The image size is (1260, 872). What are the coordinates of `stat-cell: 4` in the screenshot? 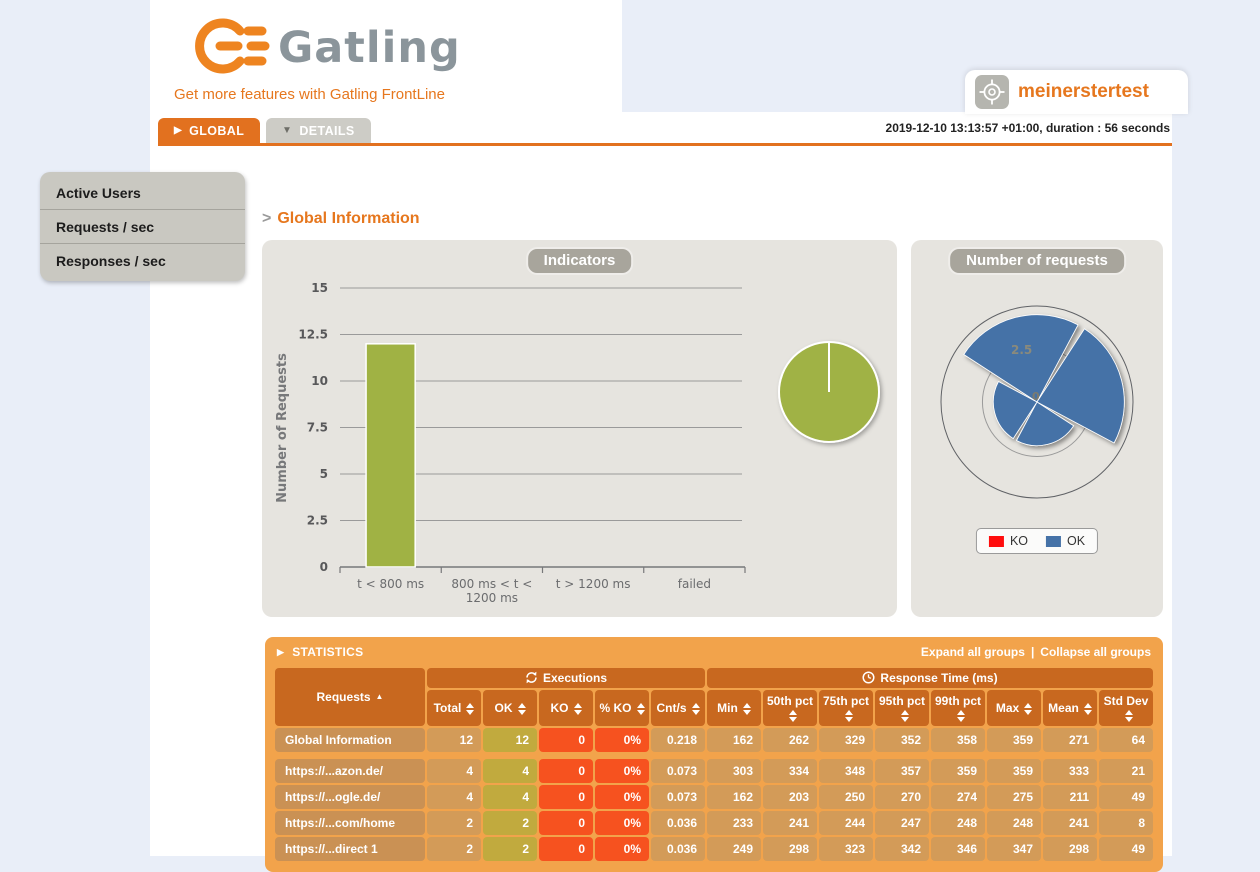 It's located at (454, 771).